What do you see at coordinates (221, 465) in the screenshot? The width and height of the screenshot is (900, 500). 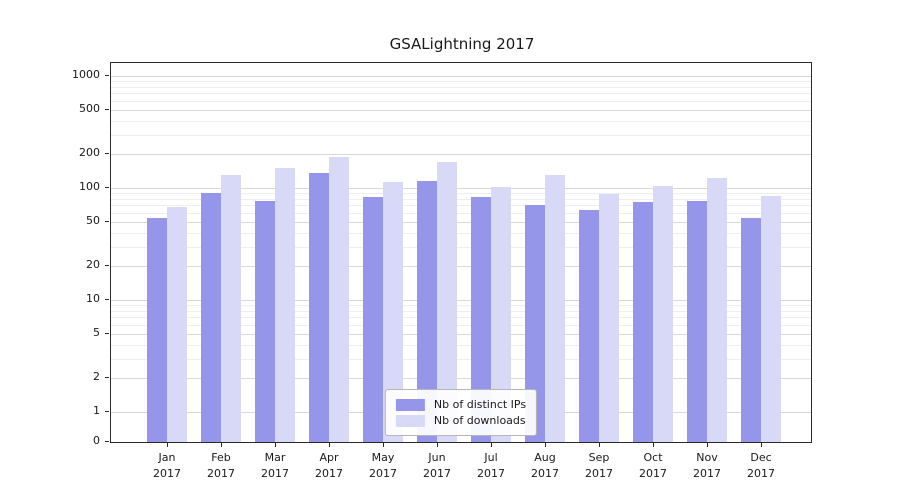 I see `x-tick-label: Feb 2017` at bounding box center [221, 465].